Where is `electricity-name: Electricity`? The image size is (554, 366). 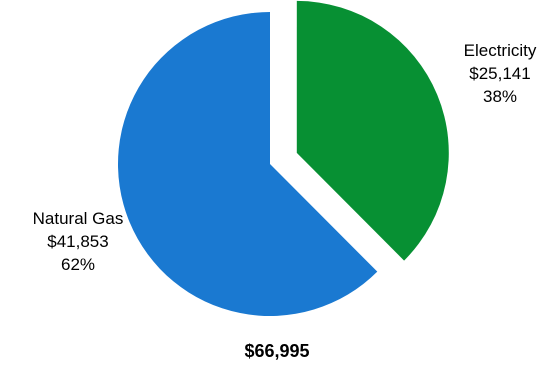 electricity-name: Electricity is located at coordinates (500, 50).